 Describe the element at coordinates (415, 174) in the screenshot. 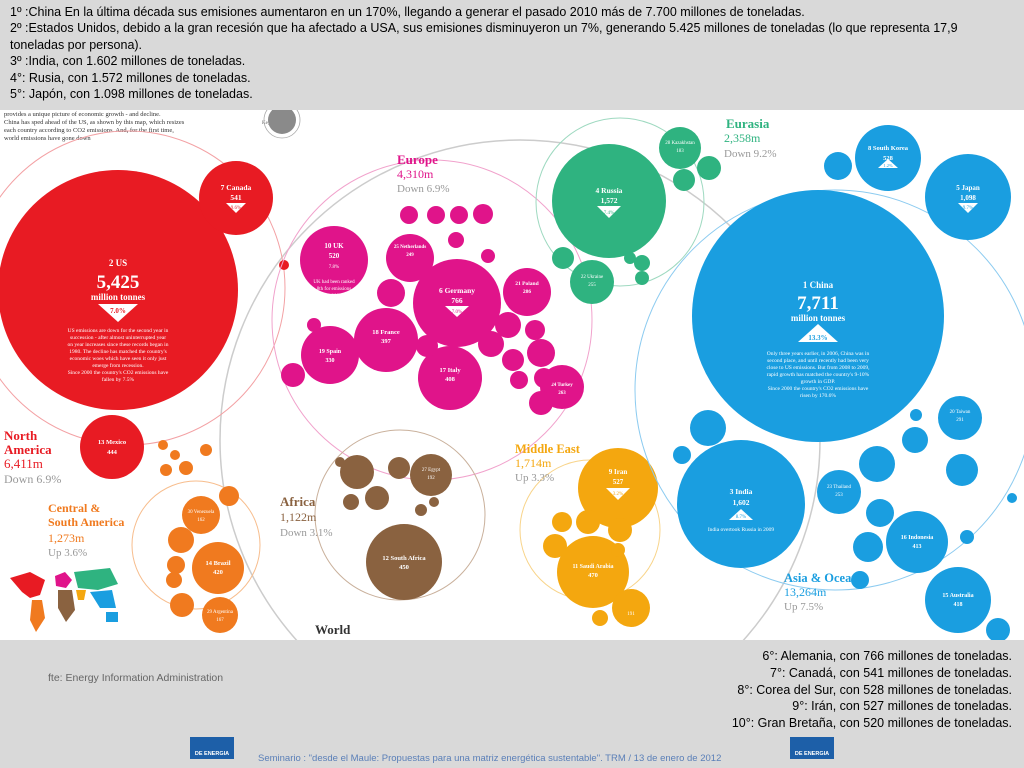

I see `europe-value: 4,310m` at that location.